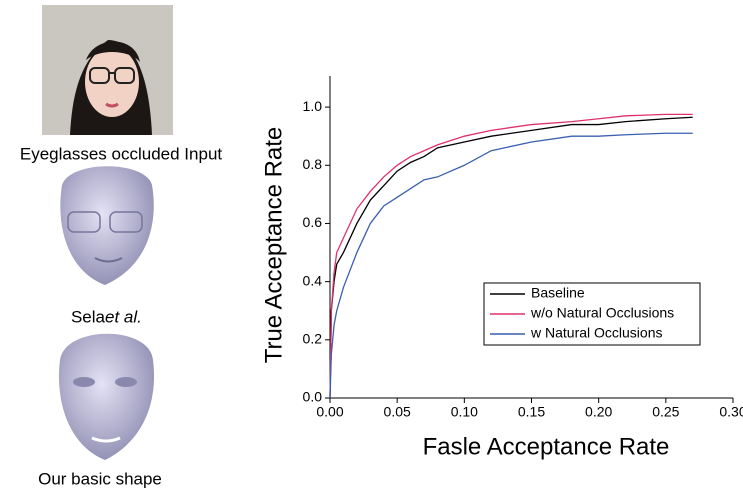  What do you see at coordinates (596, 333) in the screenshot?
I see `legend-label: w Natural Occlusions` at bounding box center [596, 333].